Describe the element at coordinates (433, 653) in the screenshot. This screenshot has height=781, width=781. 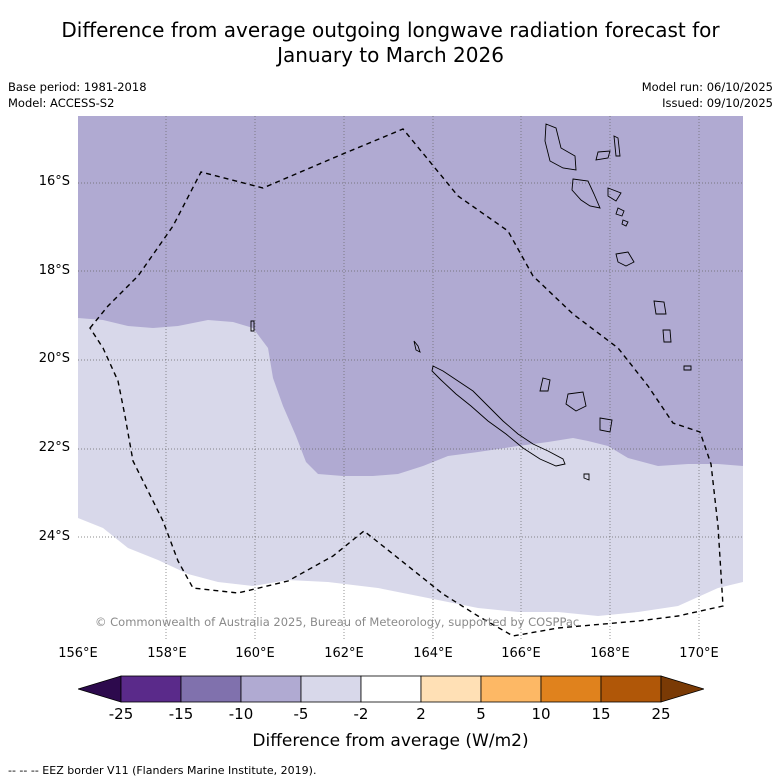
I see `lon-label-164e: 164°E` at that location.